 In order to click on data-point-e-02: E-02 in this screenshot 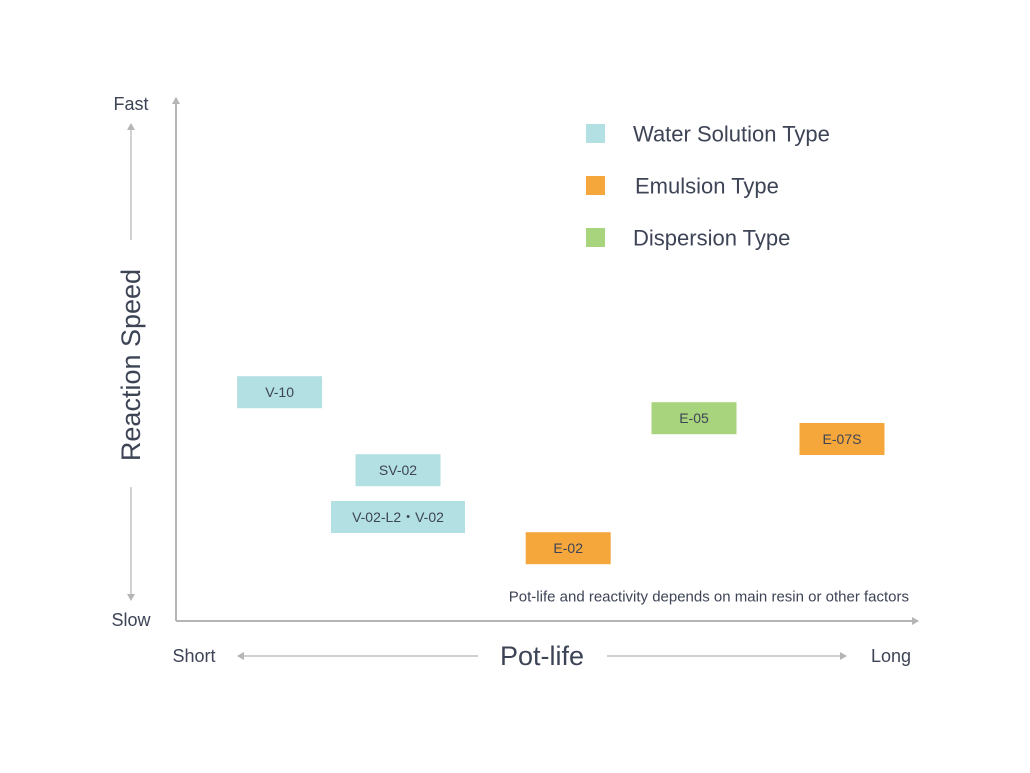, I will do `click(568, 548)`.